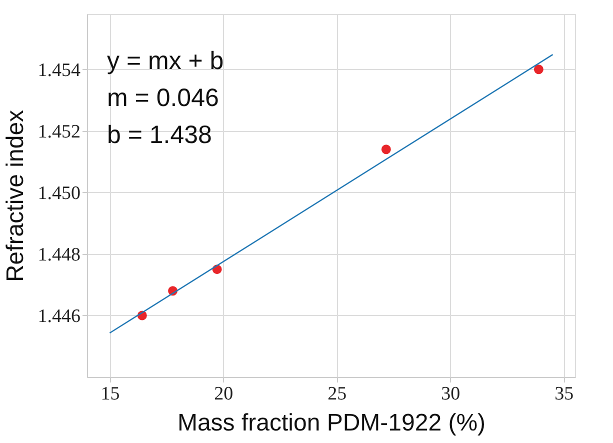  What do you see at coordinates (110, 394) in the screenshot?
I see `x-tick-label: 15` at bounding box center [110, 394].